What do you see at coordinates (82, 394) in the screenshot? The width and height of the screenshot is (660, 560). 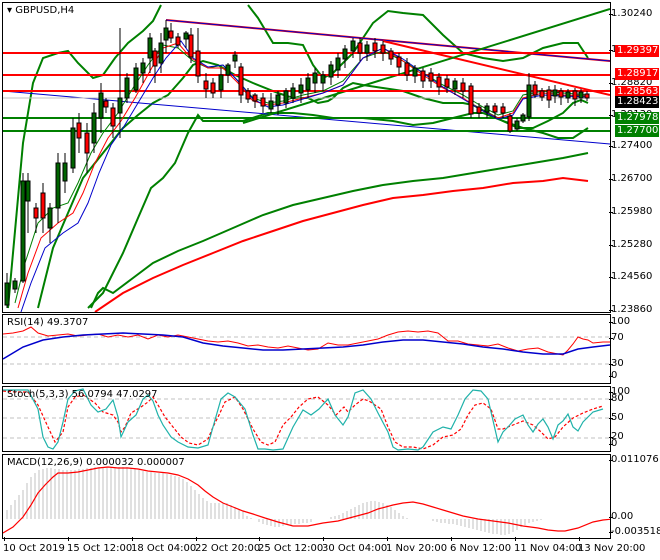 I see `stochastic-title: Stoch(5,3,3) 56.0794 47.0297` at bounding box center [82, 394].